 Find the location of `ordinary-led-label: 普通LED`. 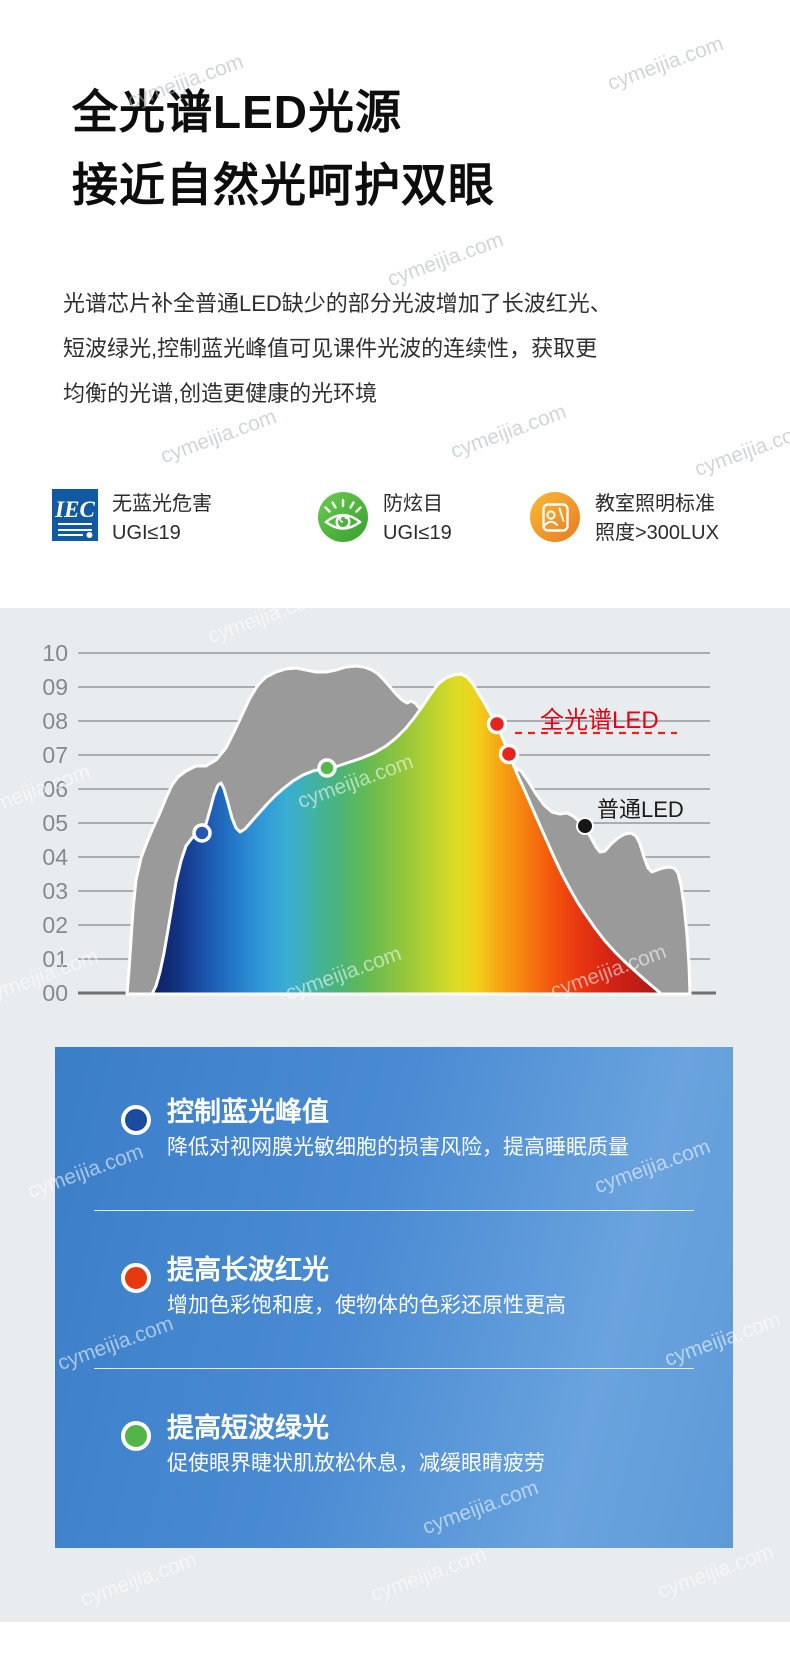

ordinary-led-label: 普通LED is located at coordinates (640, 809).